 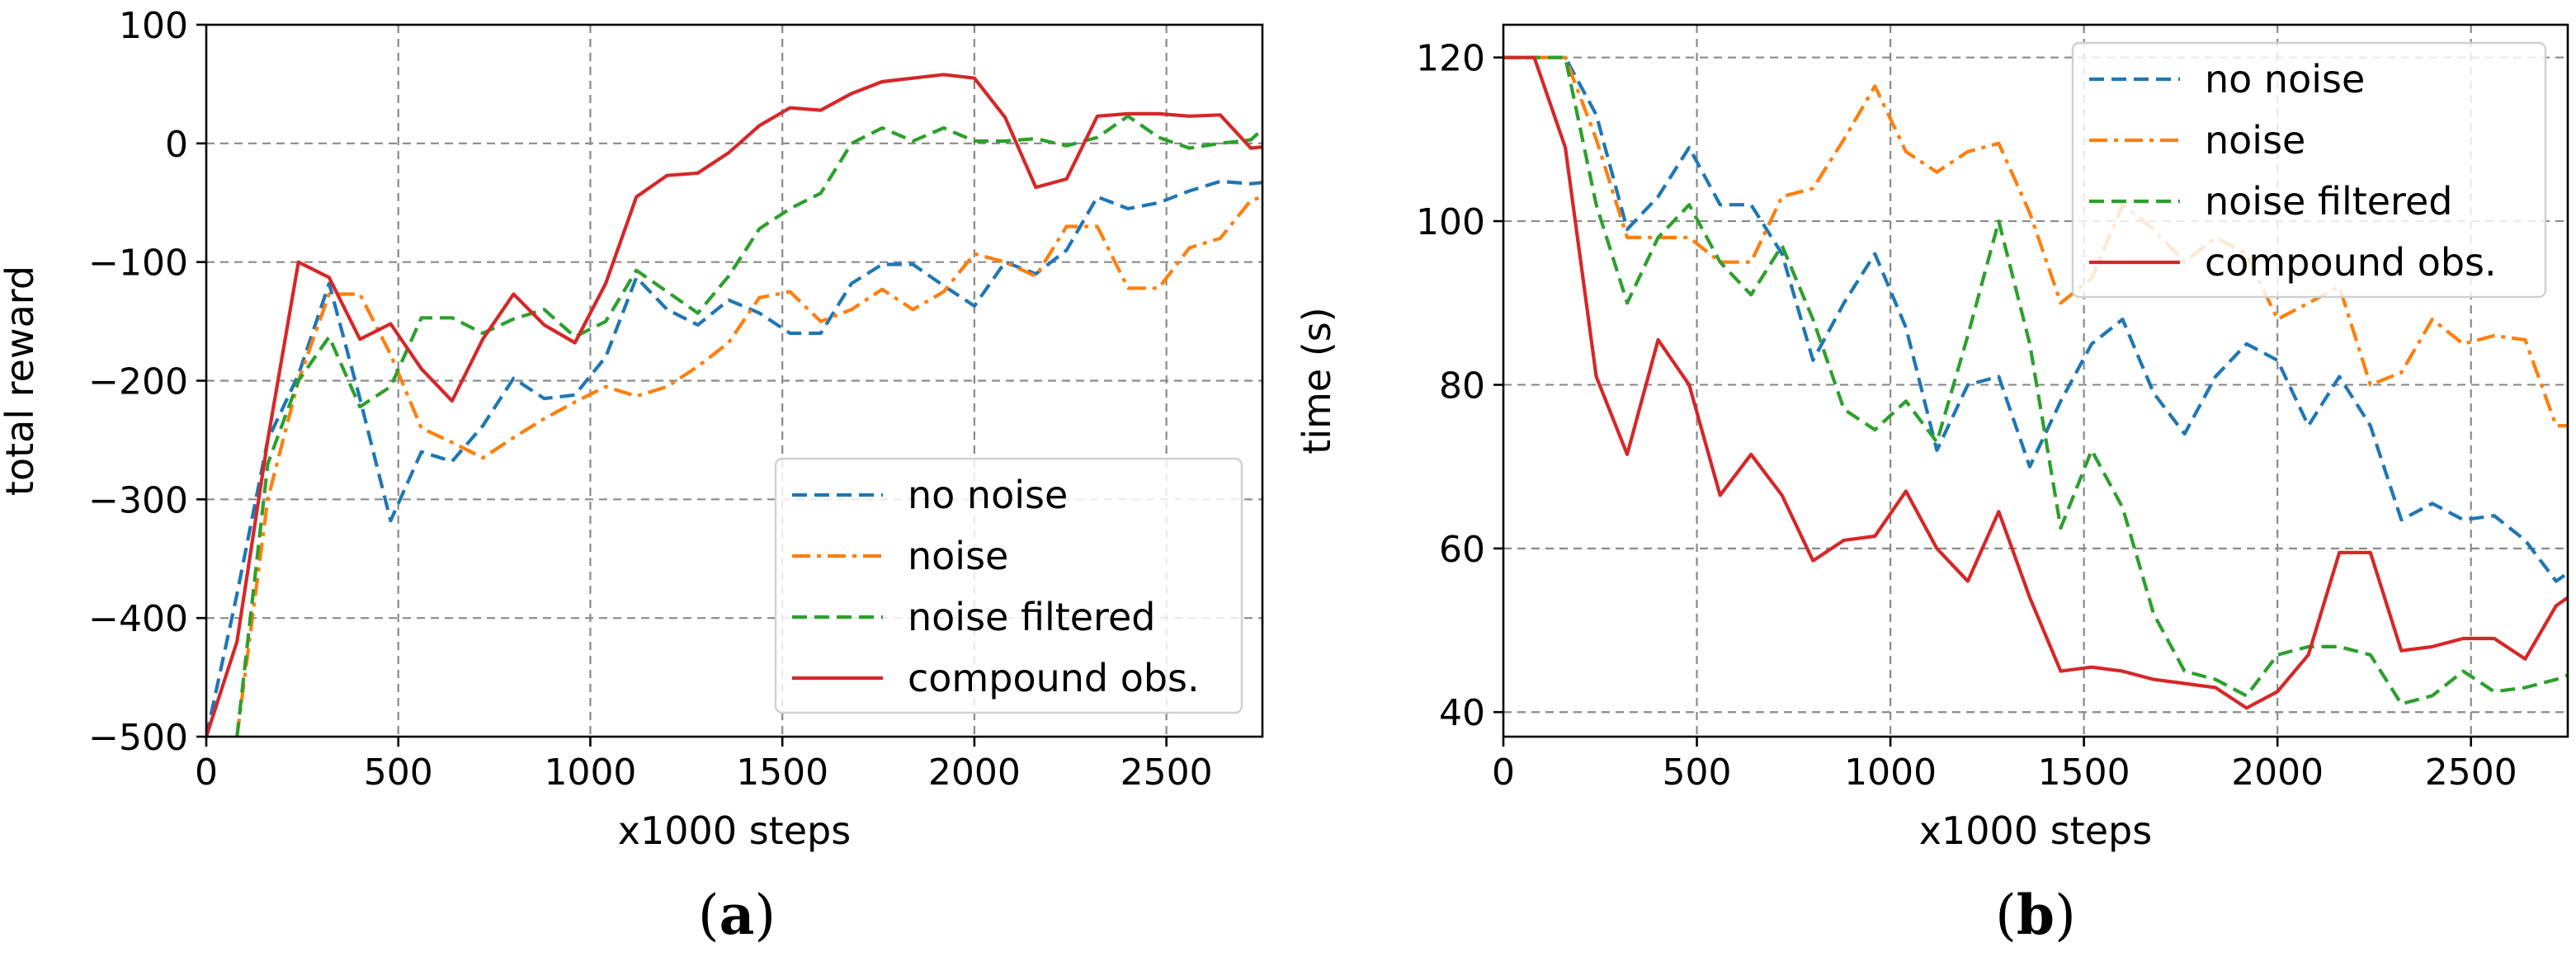 What do you see at coordinates (138, 500) in the screenshot?
I see `y-tick-label: −300` at bounding box center [138, 500].